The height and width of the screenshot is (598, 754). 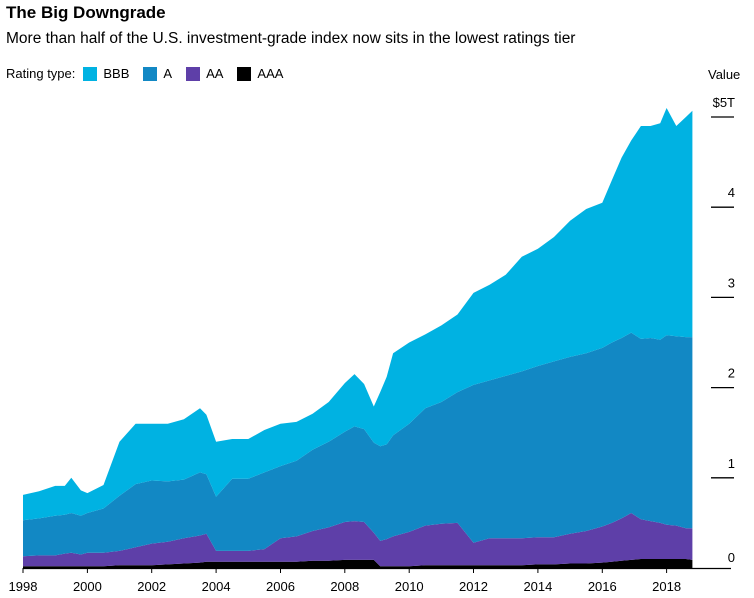 I want to click on x-tick-label-2004: 2004, so click(x=216, y=586).